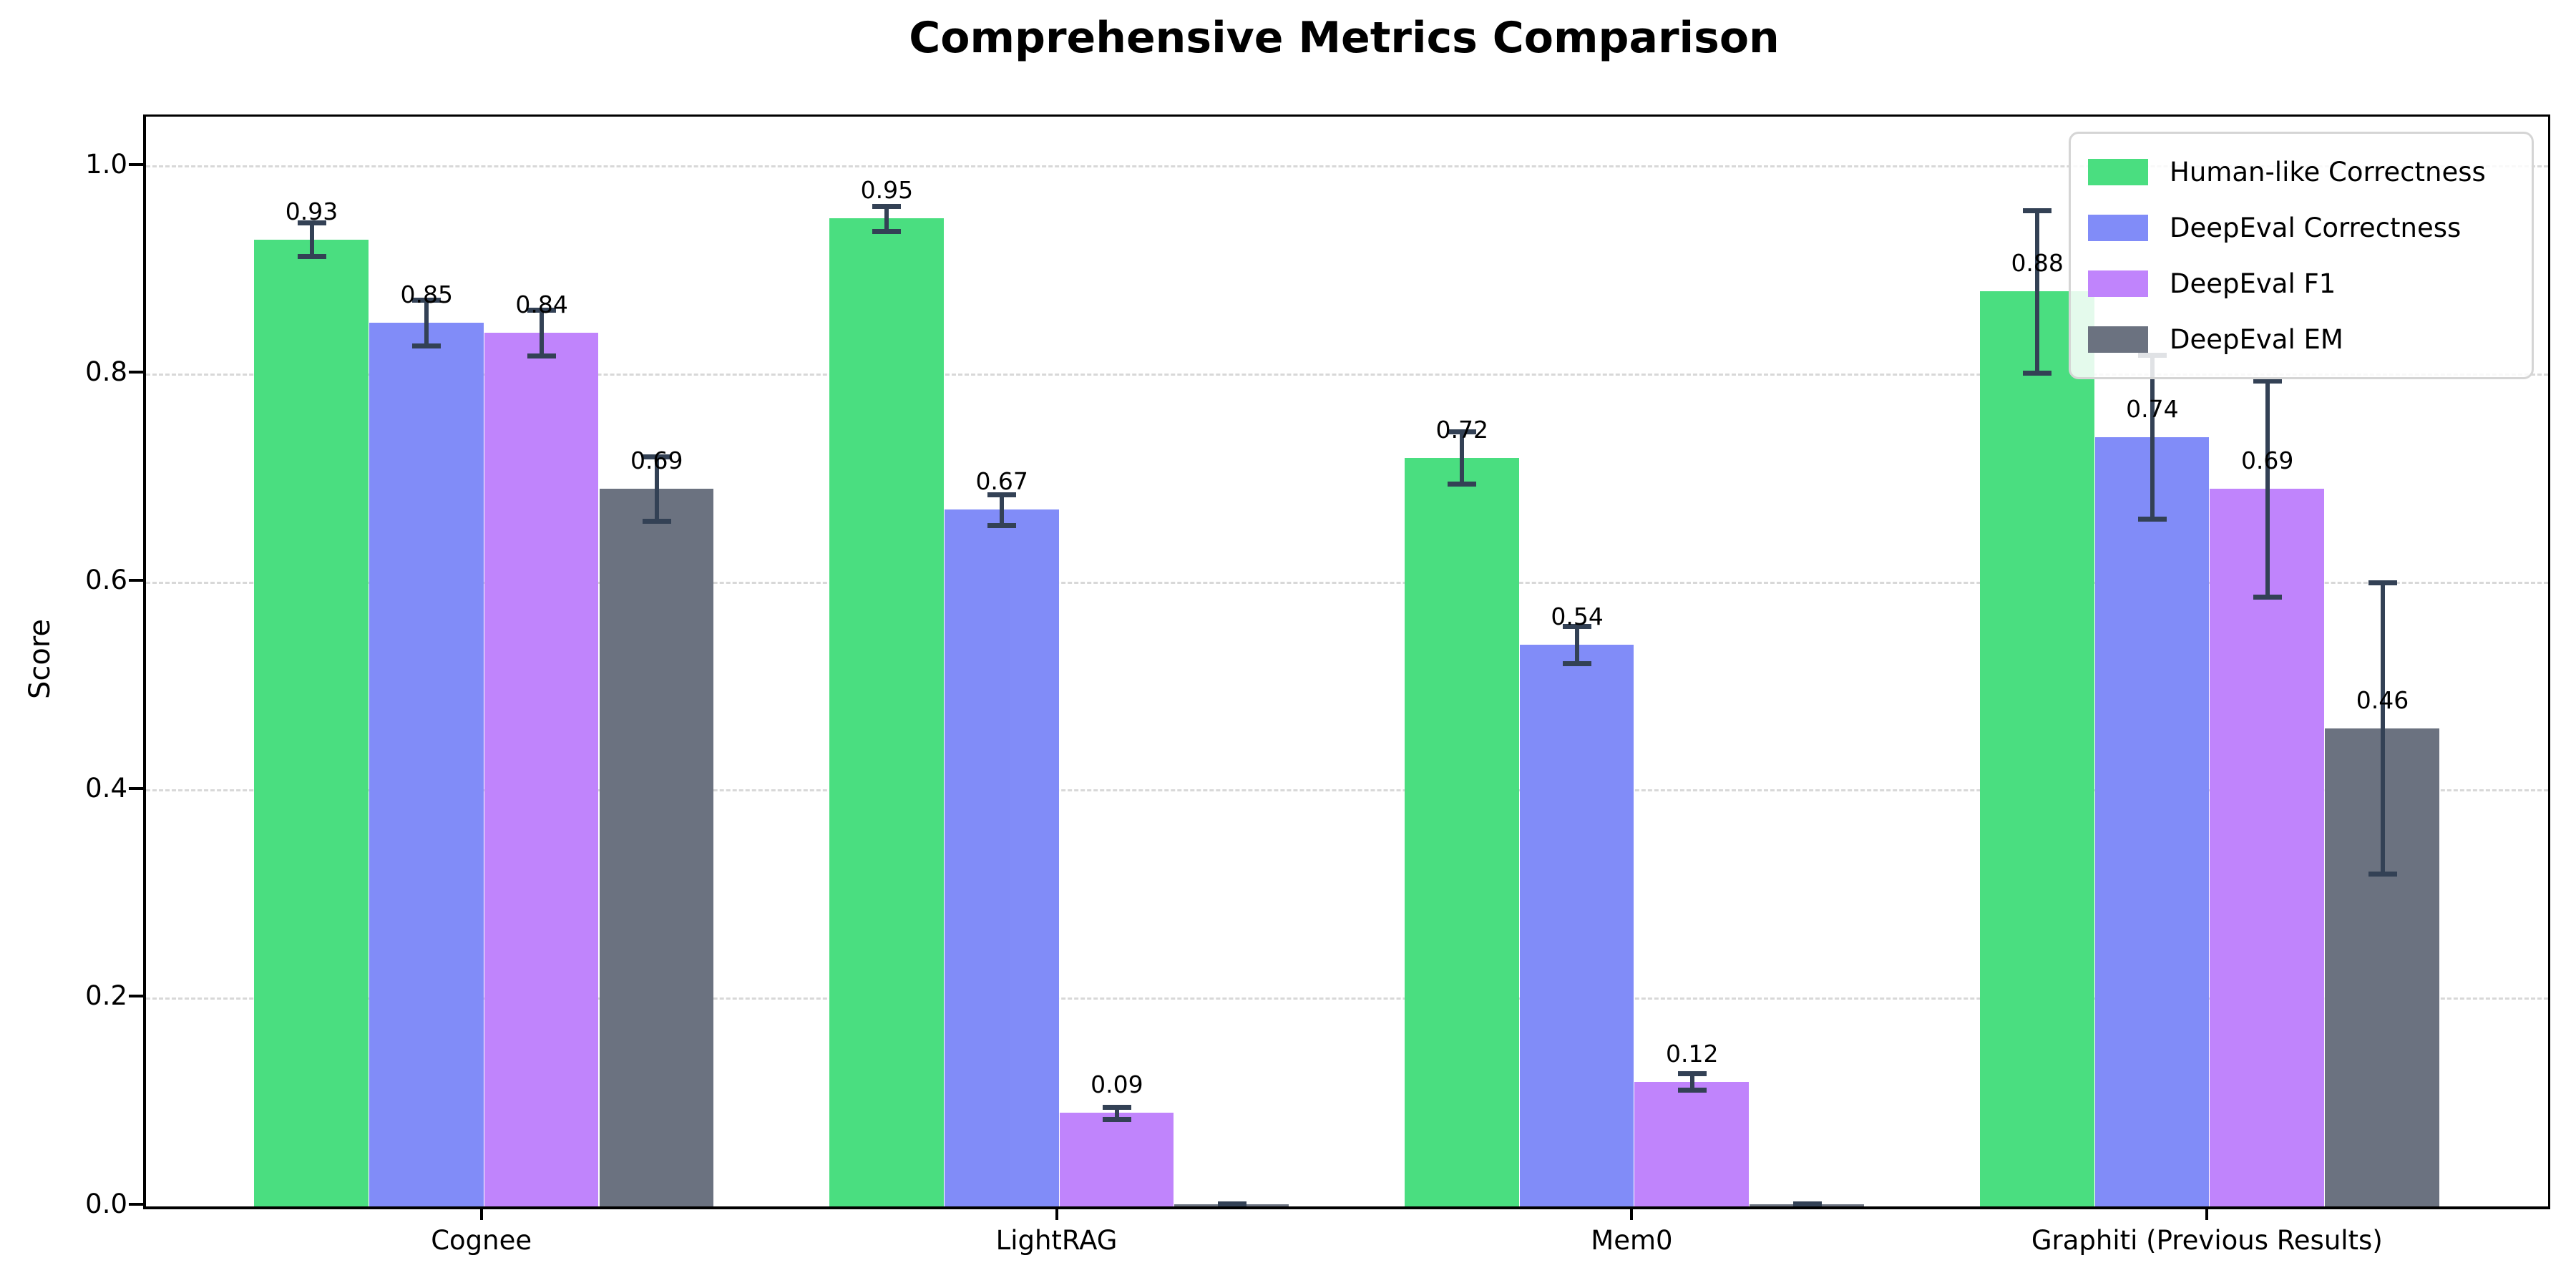  I want to click on bar-value-label: 0.72, so click(1462, 429).